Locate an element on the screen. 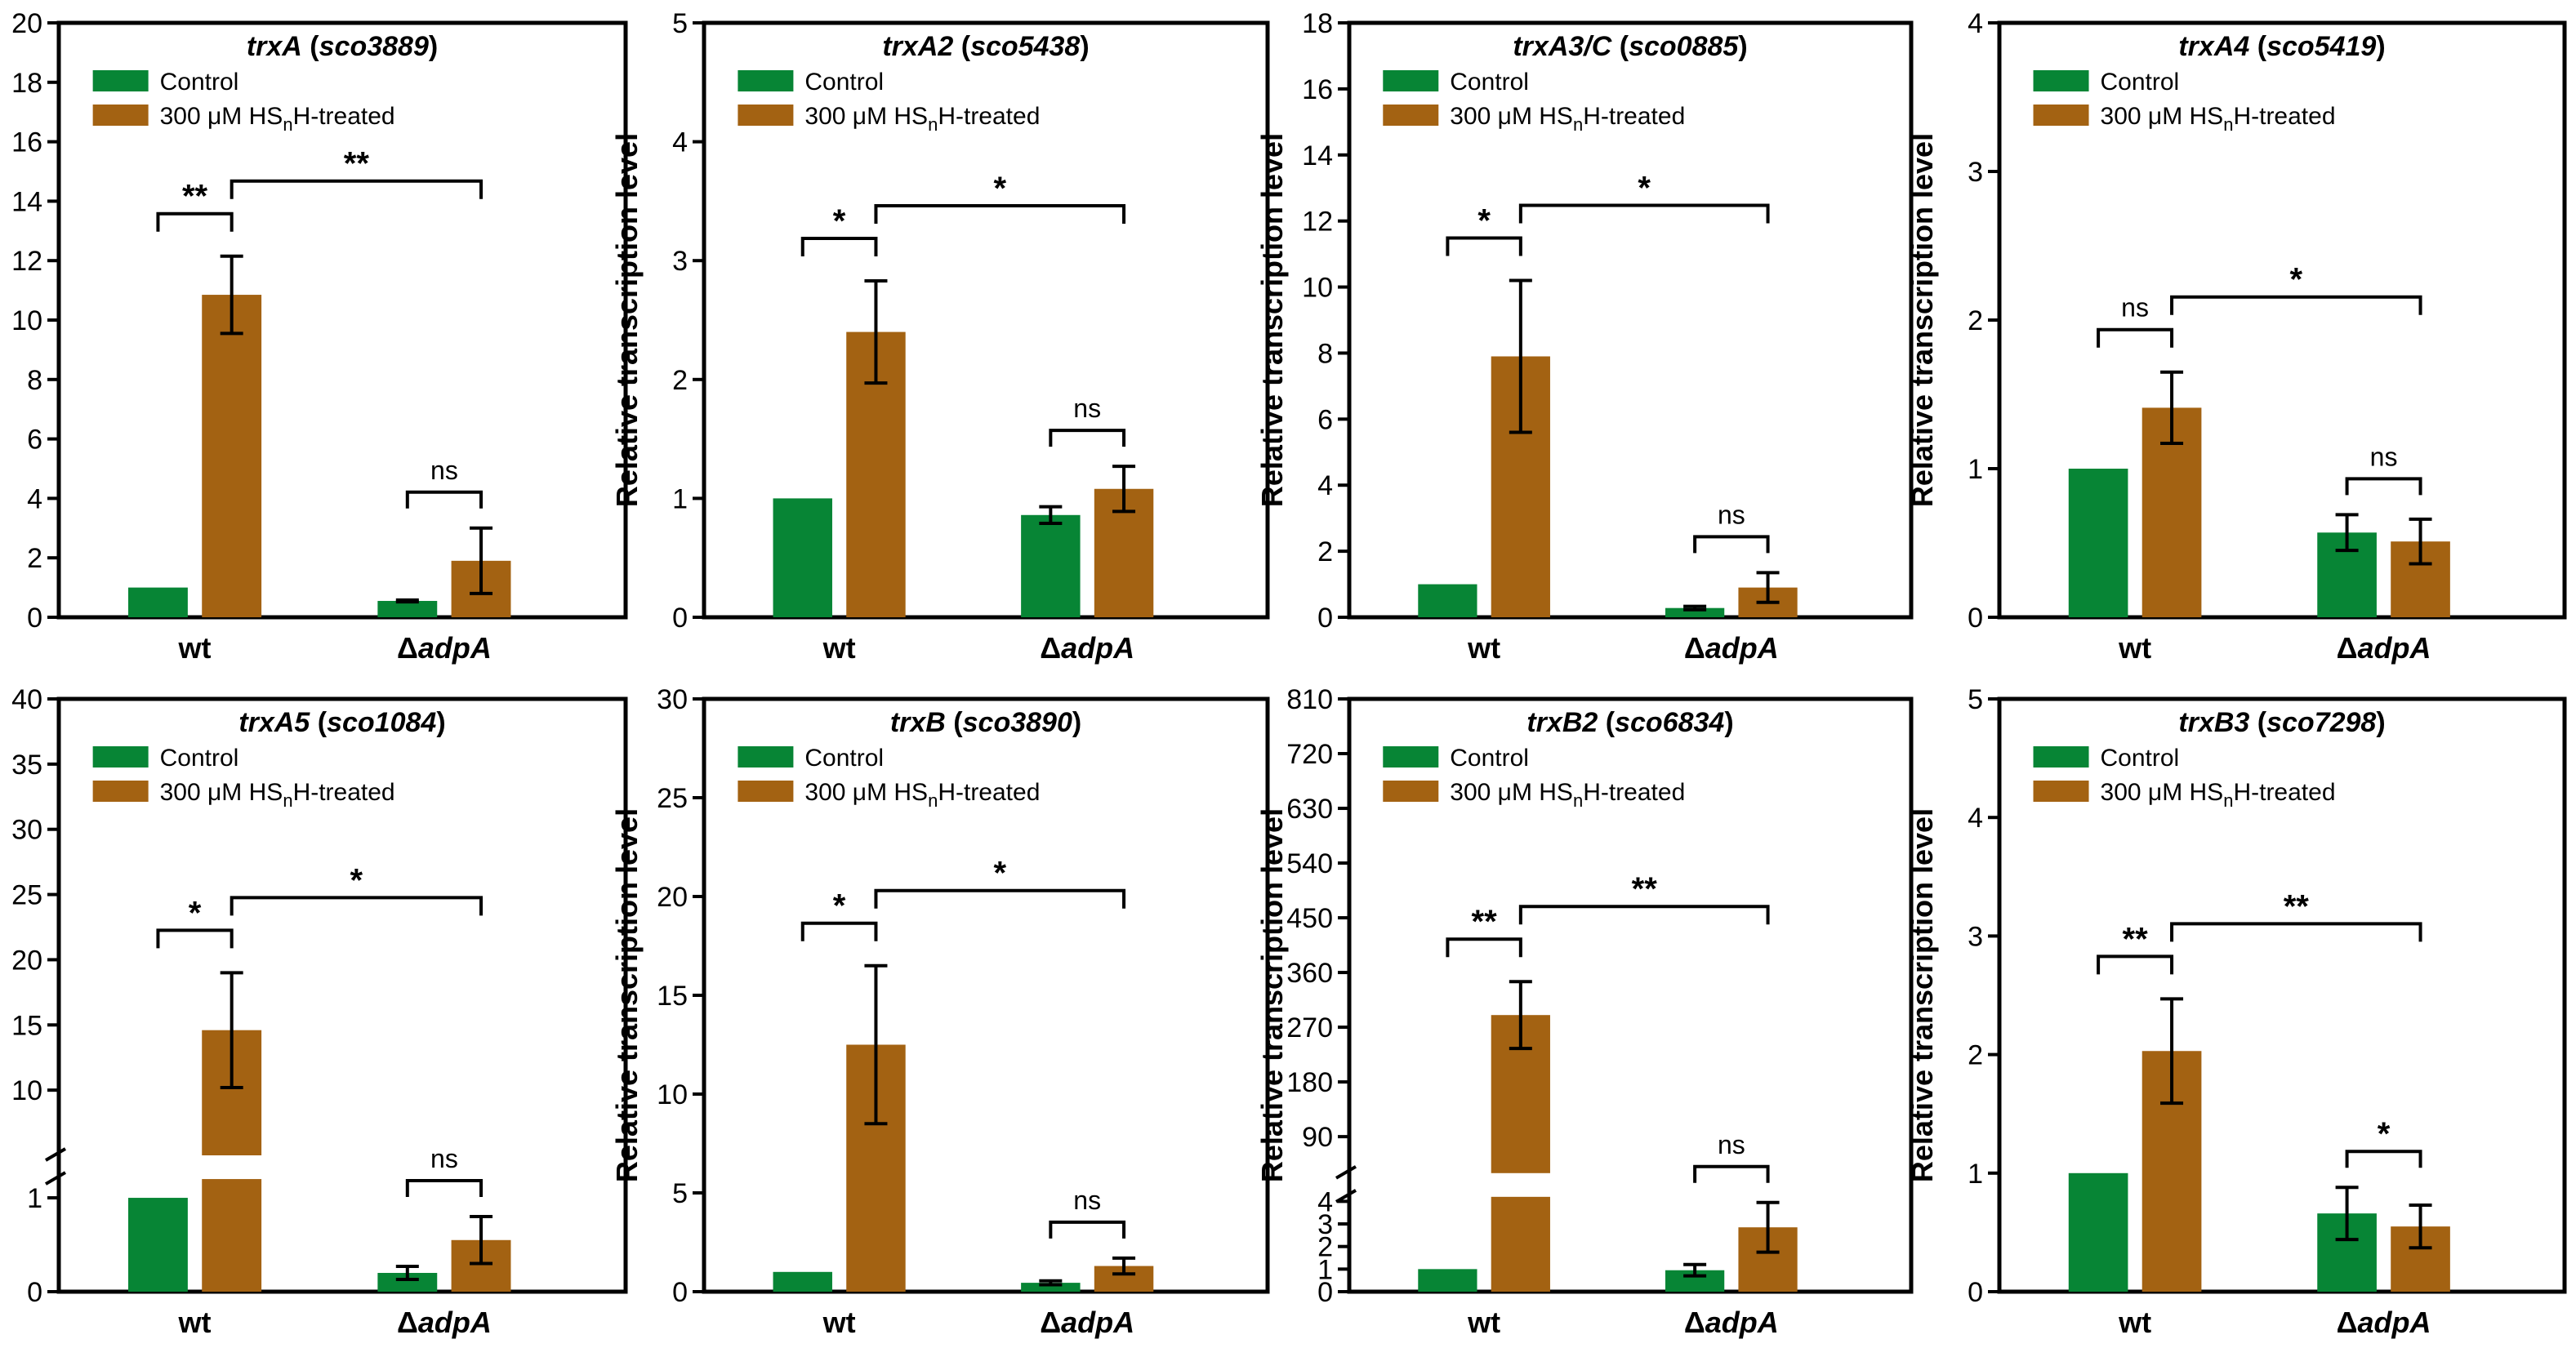 The height and width of the screenshot is (1357, 2576). y-tick-label: 8 is located at coordinates (34, 380).